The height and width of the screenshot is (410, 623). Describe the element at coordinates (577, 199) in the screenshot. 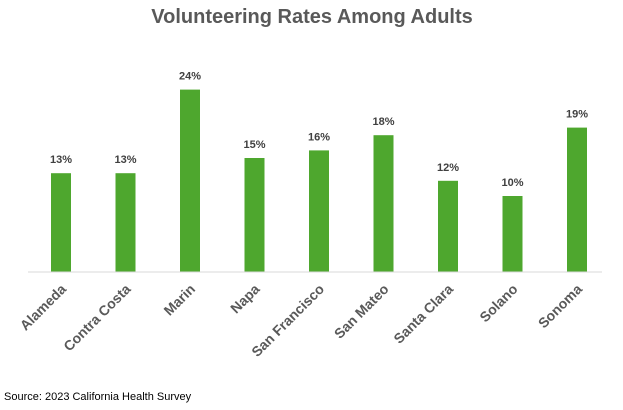

I see `bar-sonoma` at that location.